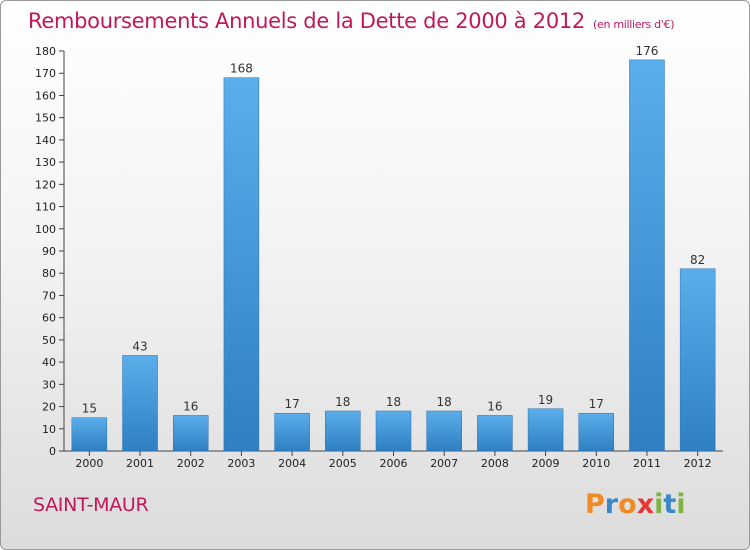 The image size is (750, 550). I want to click on y-tick-label: 80, so click(49, 273).